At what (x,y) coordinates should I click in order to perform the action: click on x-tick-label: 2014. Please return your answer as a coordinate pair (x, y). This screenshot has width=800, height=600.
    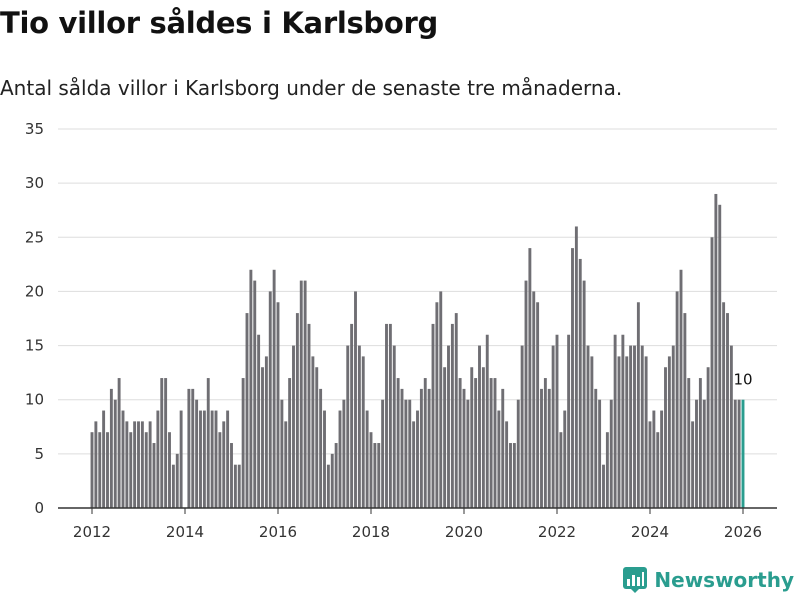
    Looking at the image, I should click on (185, 532).